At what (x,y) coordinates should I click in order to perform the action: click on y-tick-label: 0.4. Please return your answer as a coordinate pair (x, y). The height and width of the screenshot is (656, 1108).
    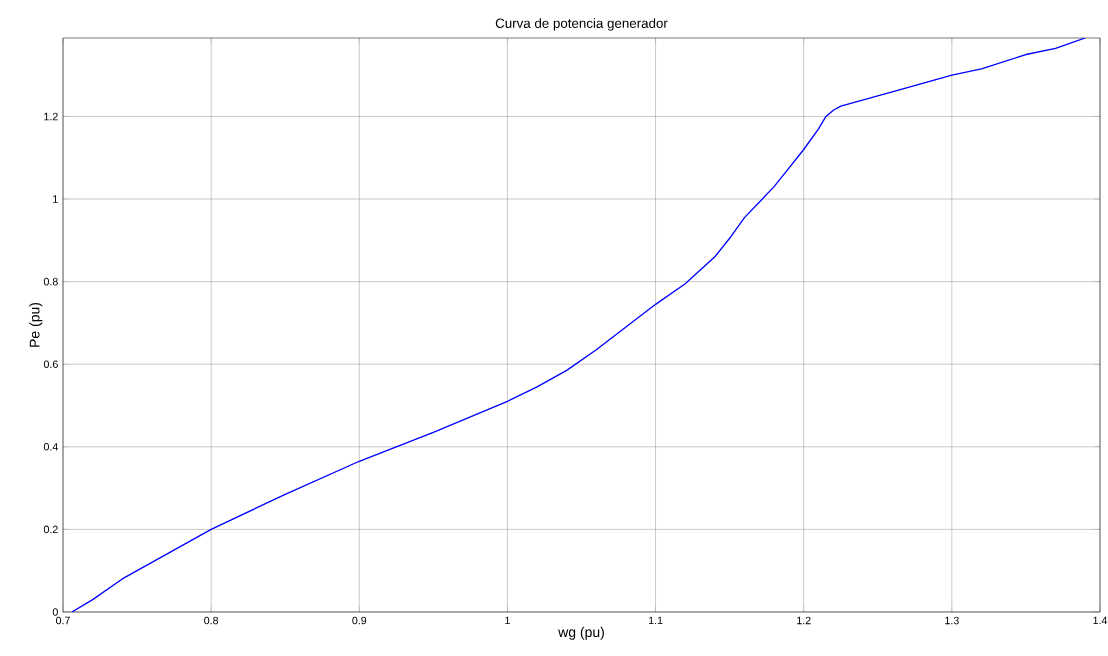
    Looking at the image, I should click on (50, 447).